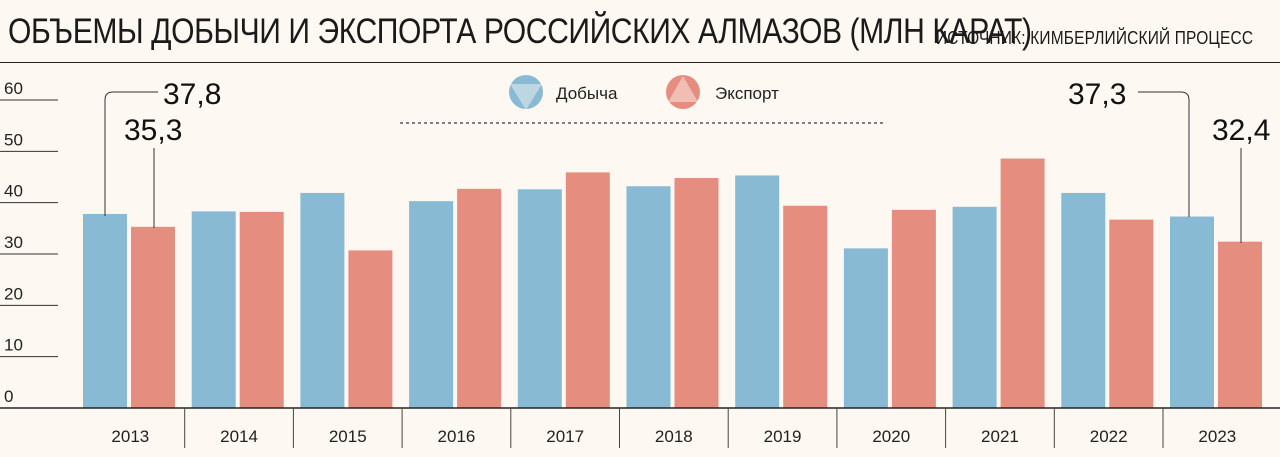  I want to click on bar-production-2022, so click(1083, 300).